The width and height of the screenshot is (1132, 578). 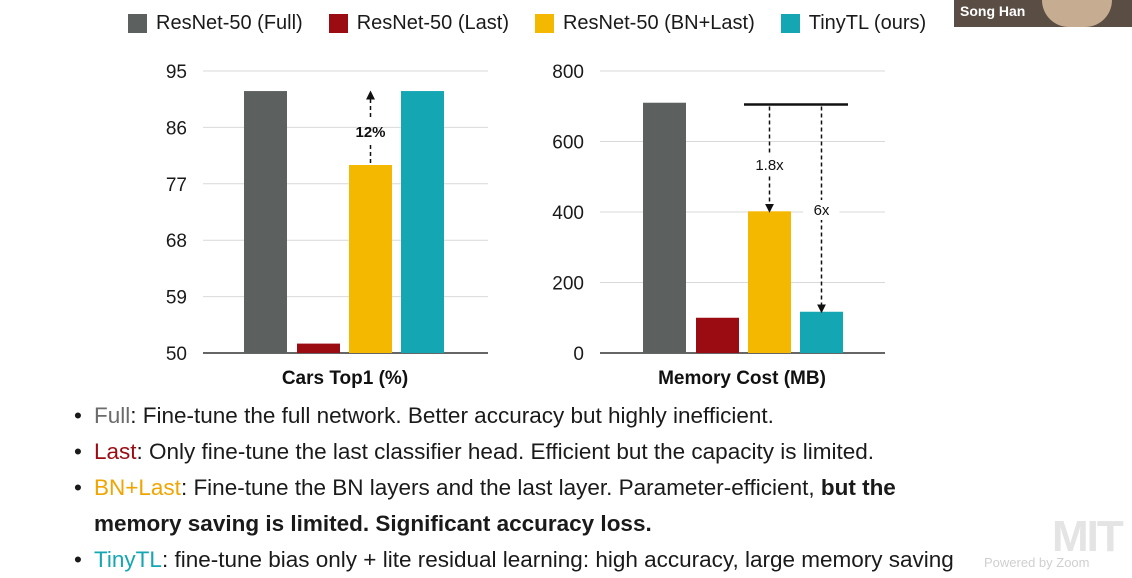 I want to click on legend-label-last: ResNet-50 (Last), so click(x=432, y=23).